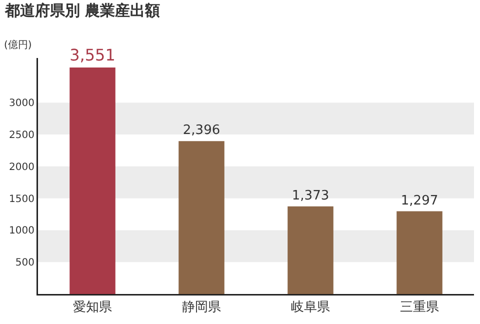  I want to click on chart-title: 都道府県別 農業産出額, so click(82, 10).